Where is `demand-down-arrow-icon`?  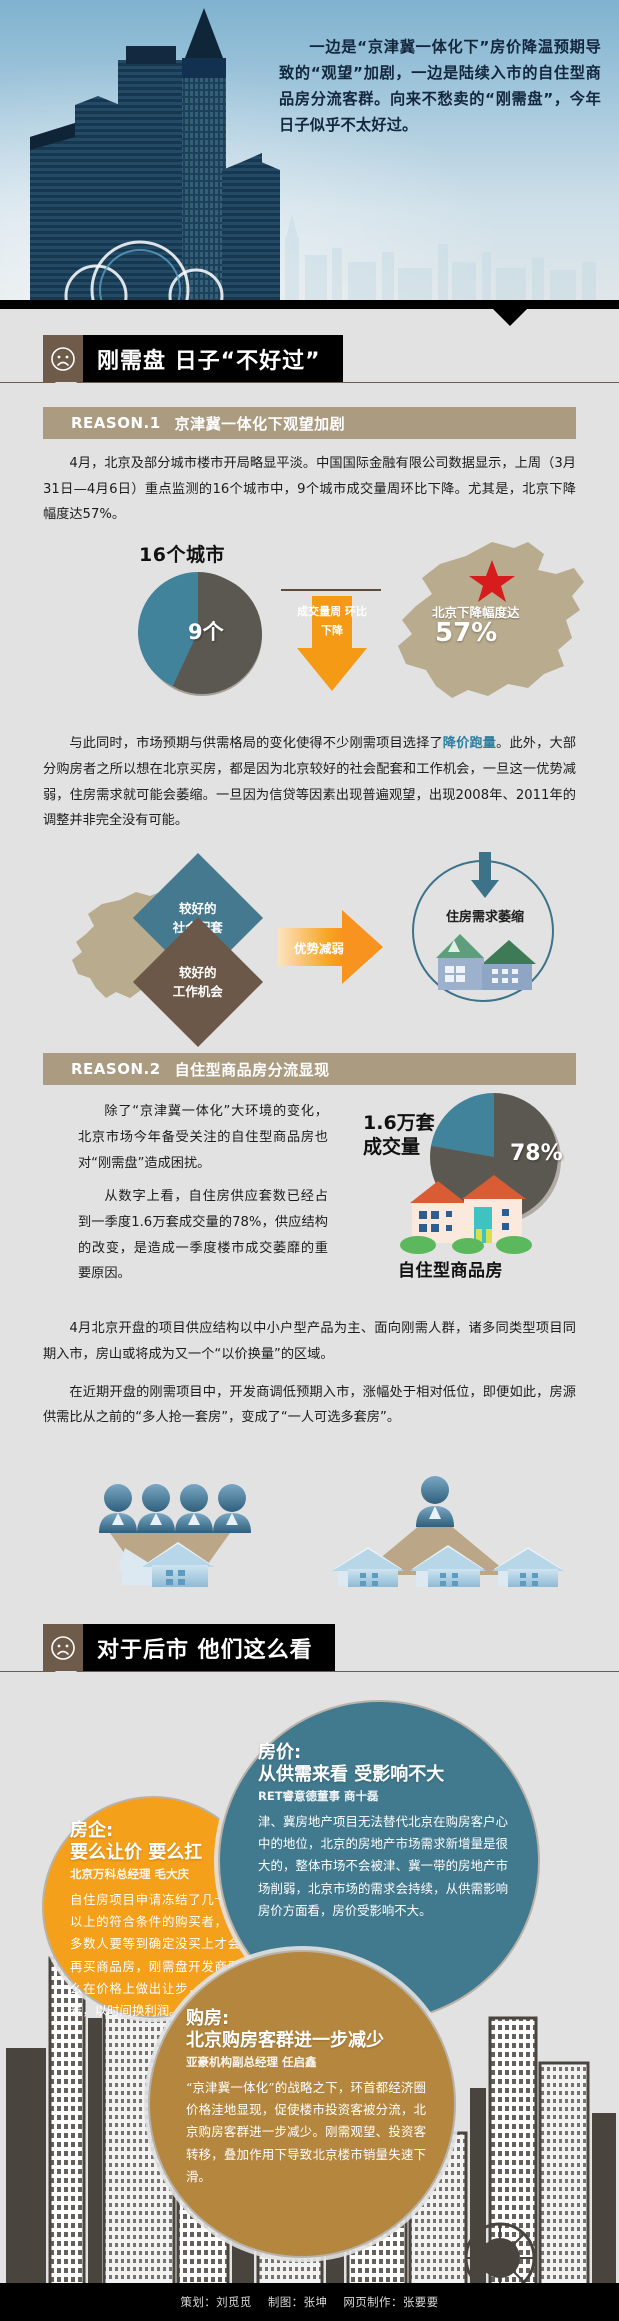 demand-down-arrow-icon is located at coordinates (485, 880).